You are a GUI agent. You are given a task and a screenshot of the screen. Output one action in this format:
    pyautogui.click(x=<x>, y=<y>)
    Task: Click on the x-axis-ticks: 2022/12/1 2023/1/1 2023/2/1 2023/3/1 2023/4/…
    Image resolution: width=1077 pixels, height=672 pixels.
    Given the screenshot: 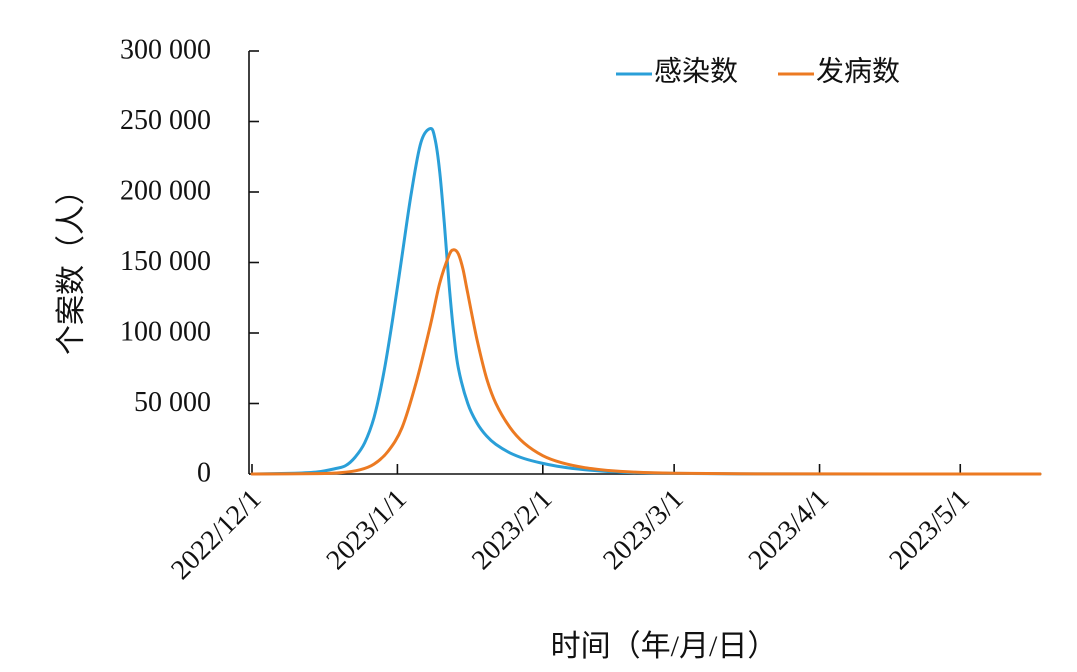 What is the action you would take?
    pyautogui.click(x=570, y=525)
    